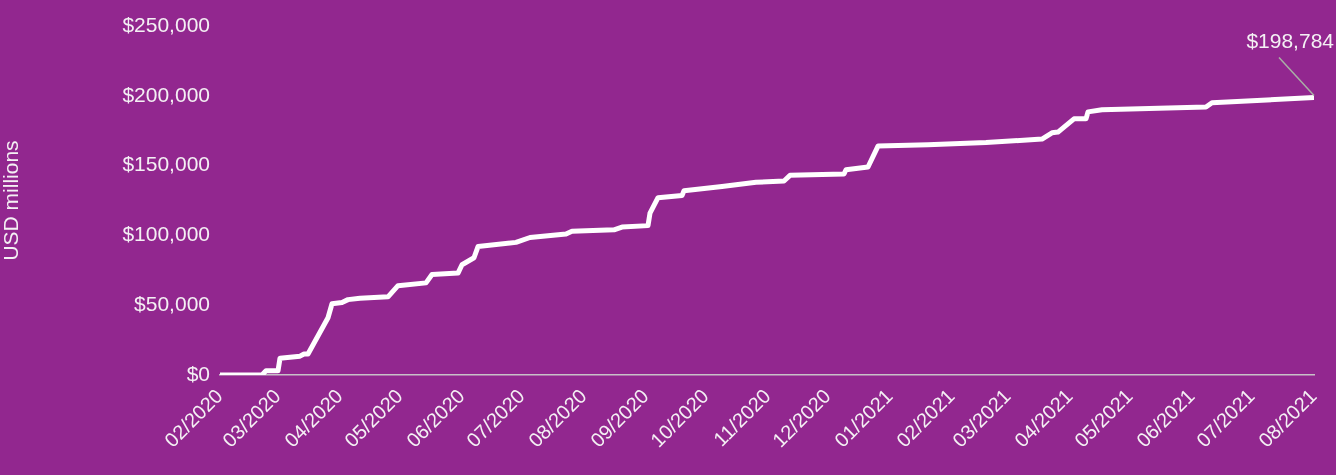  Describe the element at coordinates (166, 94) in the screenshot. I see `y-tick-label: $200,000` at that location.